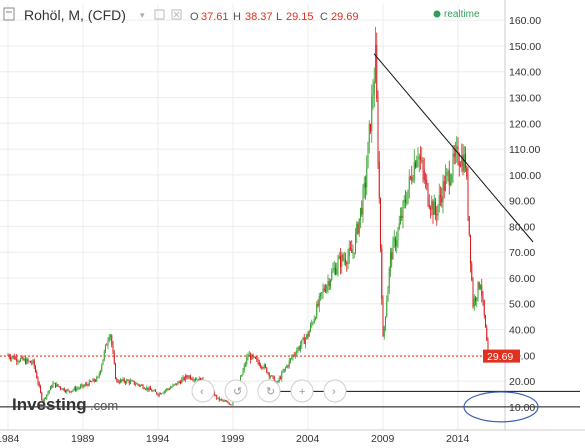  I want to click on ohlc-low-label: L, so click(279, 17).